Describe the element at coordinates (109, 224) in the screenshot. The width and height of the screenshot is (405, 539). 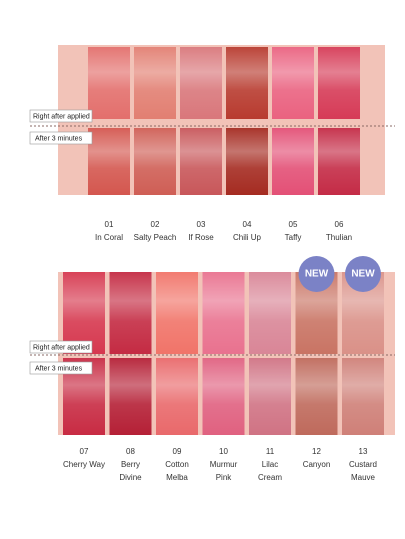
I see `swatch-number: 01` at that location.